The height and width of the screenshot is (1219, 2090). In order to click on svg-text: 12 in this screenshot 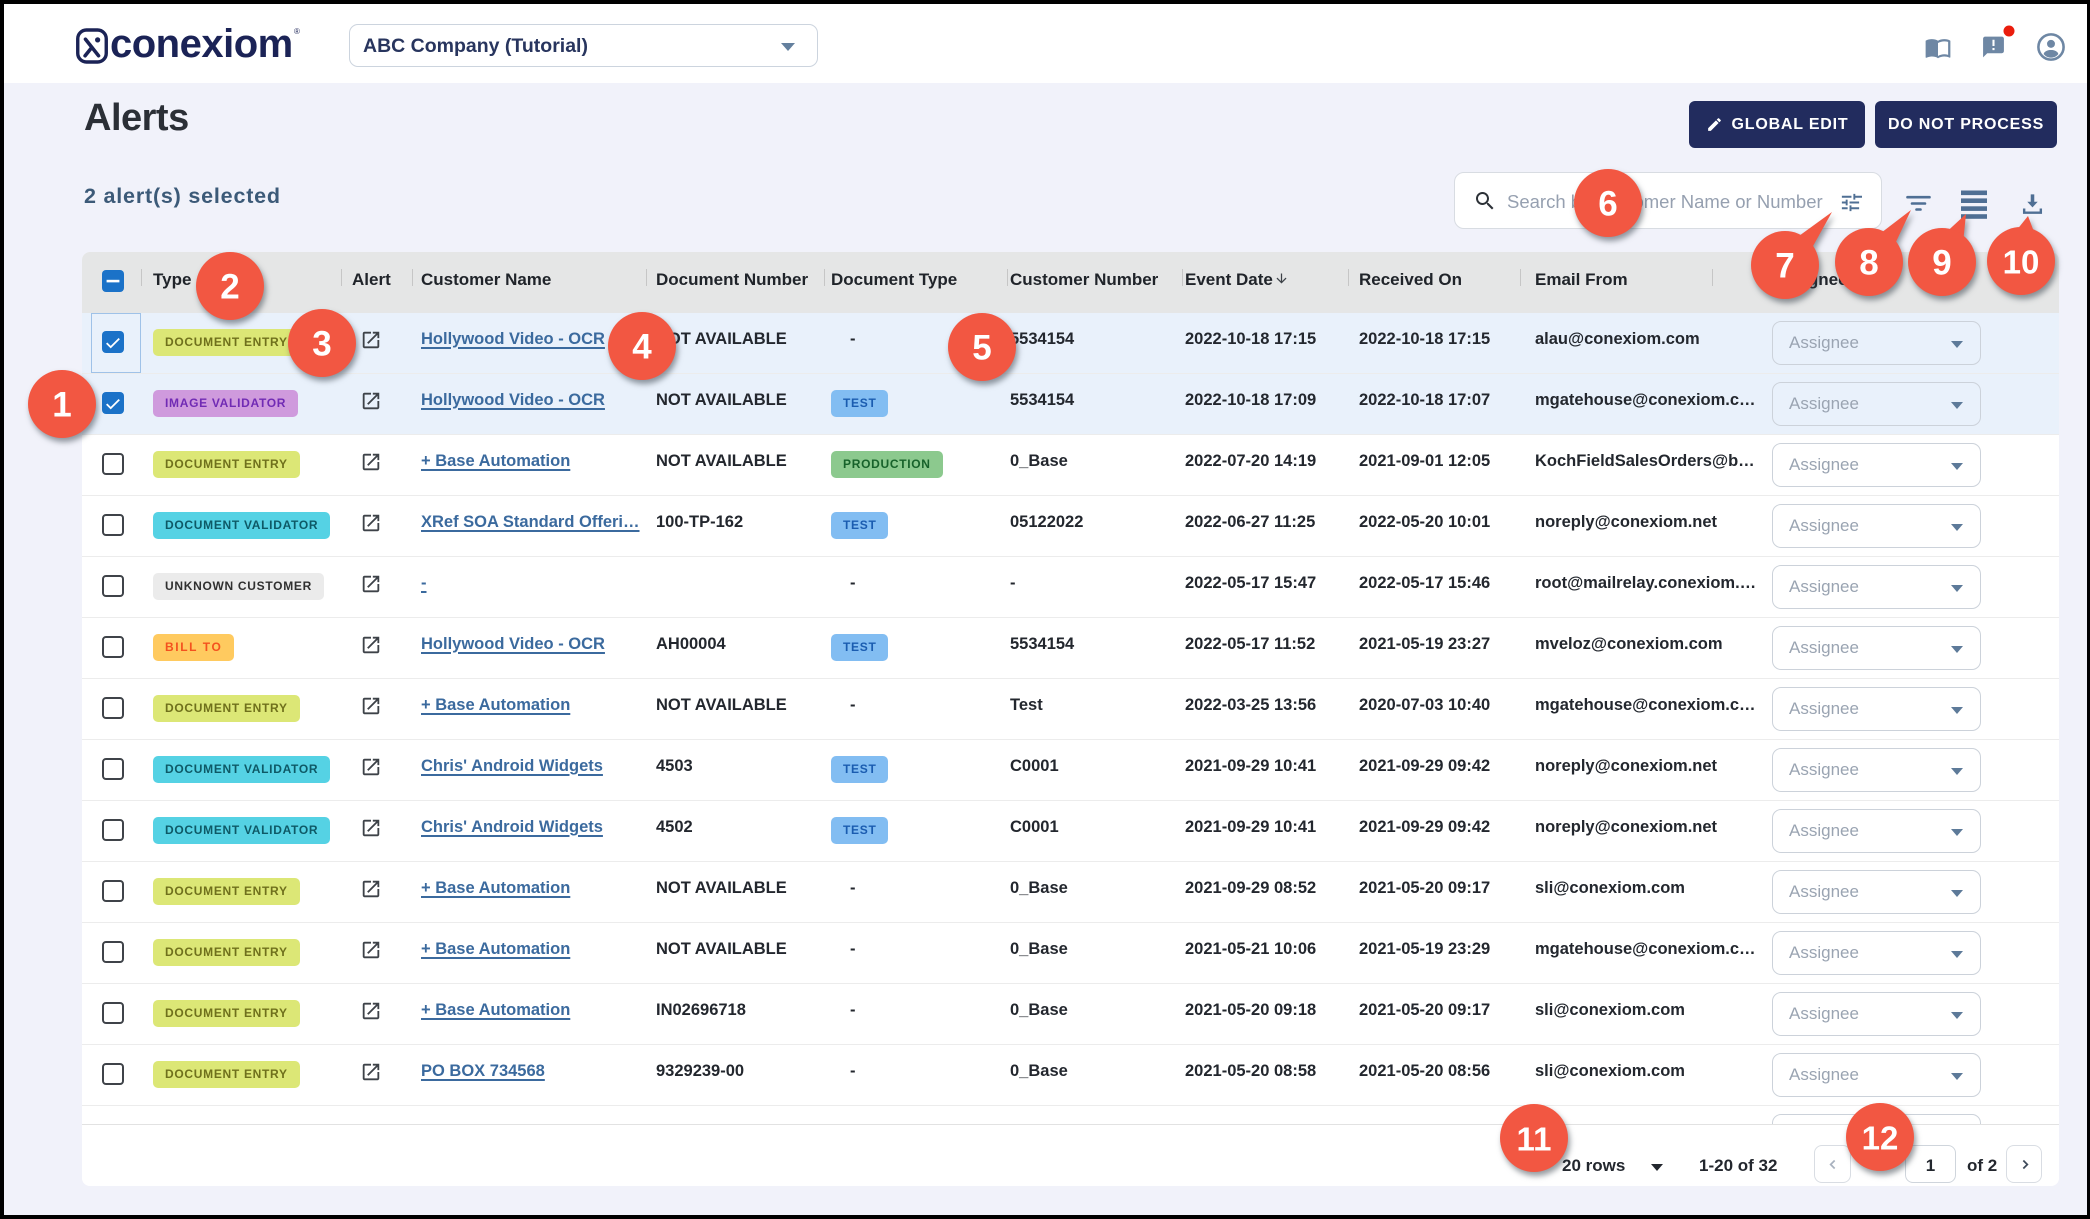, I will do `click(1880, 1138)`.